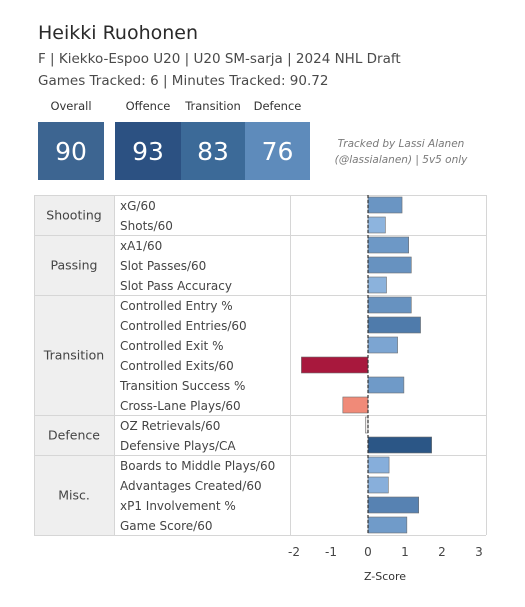 The height and width of the screenshot is (607, 525). Describe the element at coordinates (401, 144) in the screenshot. I see `credit-line-1: Tracked by Lassi Alanen` at that location.